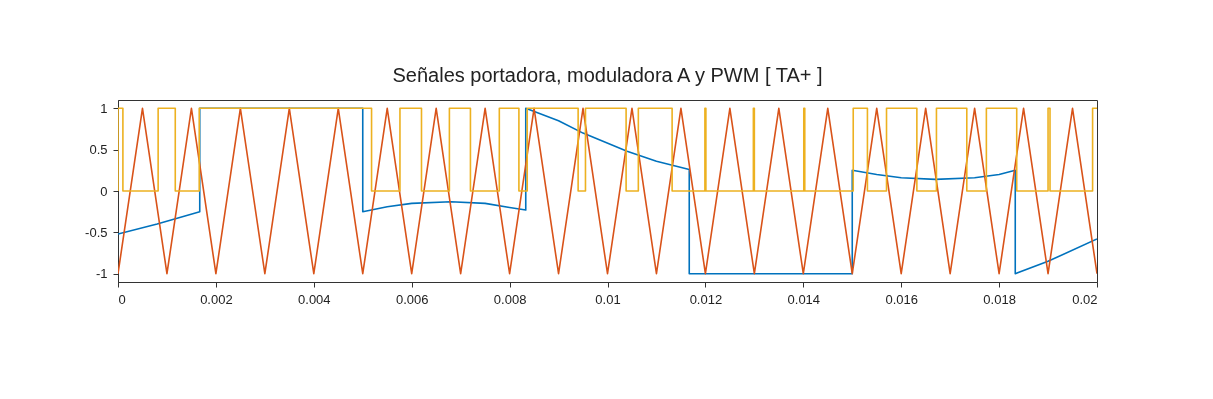 The height and width of the screenshot is (399, 1213). What do you see at coordinates (96, 232) in the screenshot?
I see `y-tick-label: -0.5` at bounding box center [96, 232].